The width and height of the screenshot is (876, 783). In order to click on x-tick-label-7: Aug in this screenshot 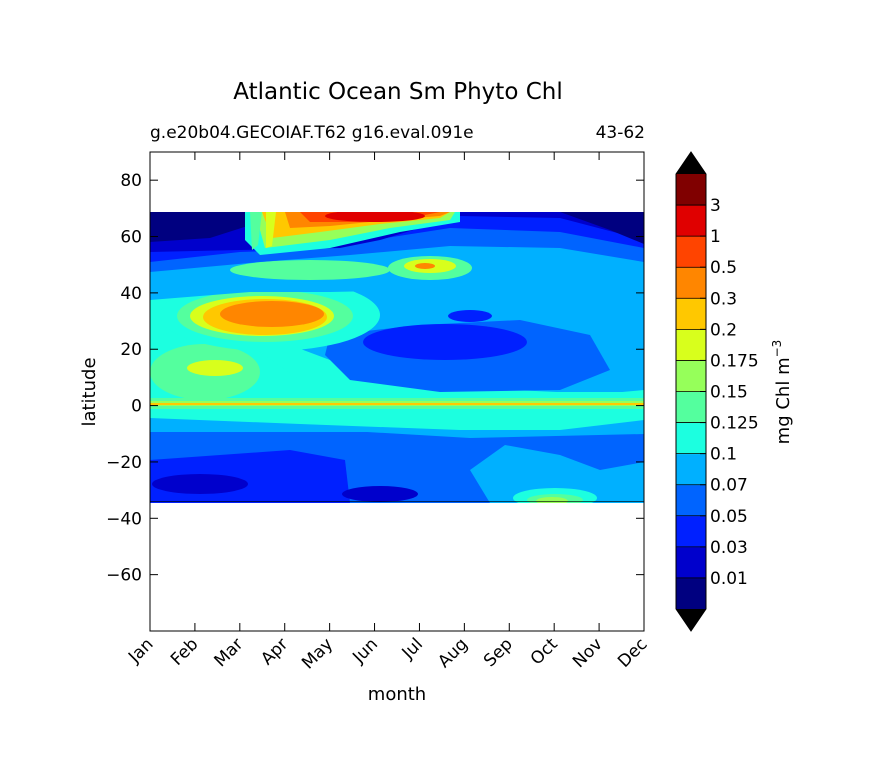, I will do `click(453, 653)`.